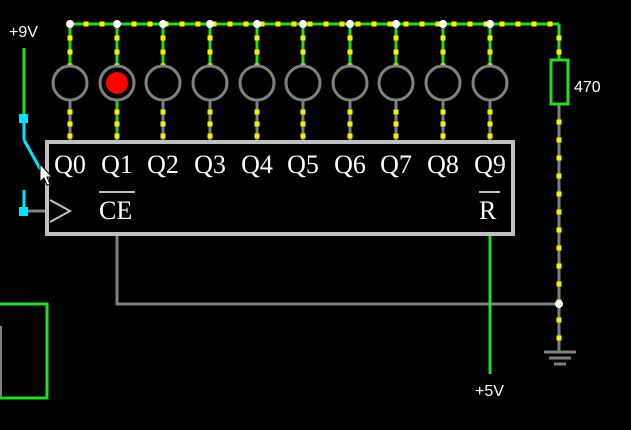 The image size is (631, 430). Describe the element at coordinates (24, 351) in the screenshot. I see `neighbor-wire` at that location.